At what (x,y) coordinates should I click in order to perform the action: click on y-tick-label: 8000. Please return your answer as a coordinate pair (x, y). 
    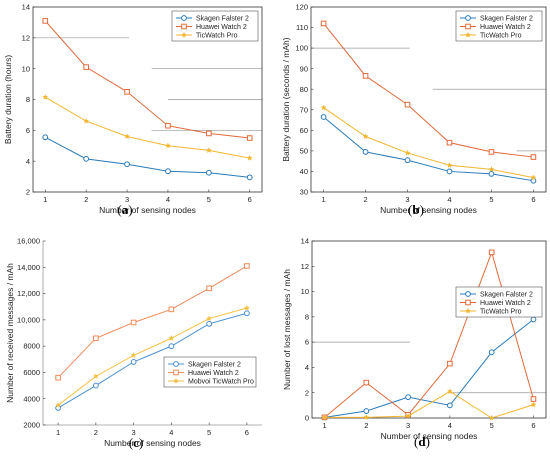
    Looking at the image, I should click on (31, 346).